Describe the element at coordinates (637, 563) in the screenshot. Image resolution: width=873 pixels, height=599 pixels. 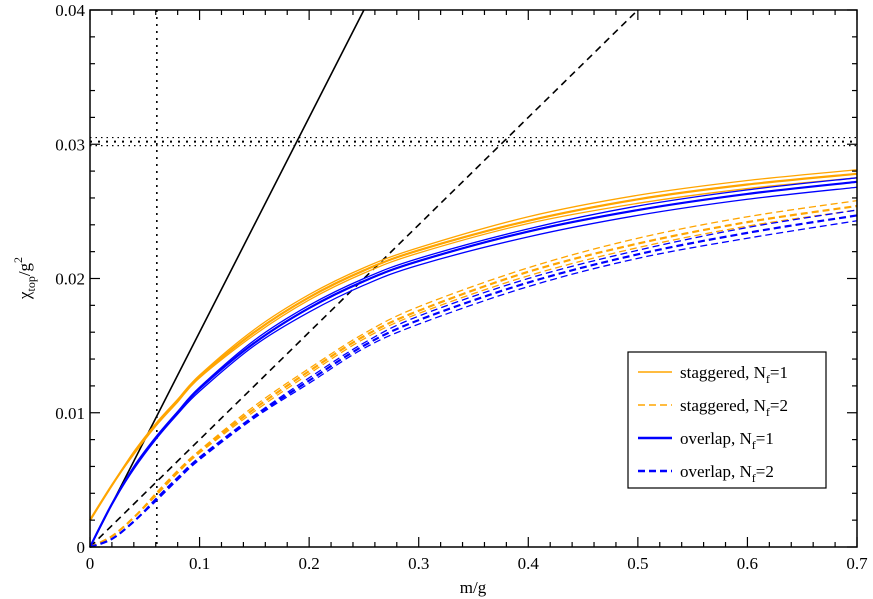
I see `x-tick-label: 0.5` at that location.